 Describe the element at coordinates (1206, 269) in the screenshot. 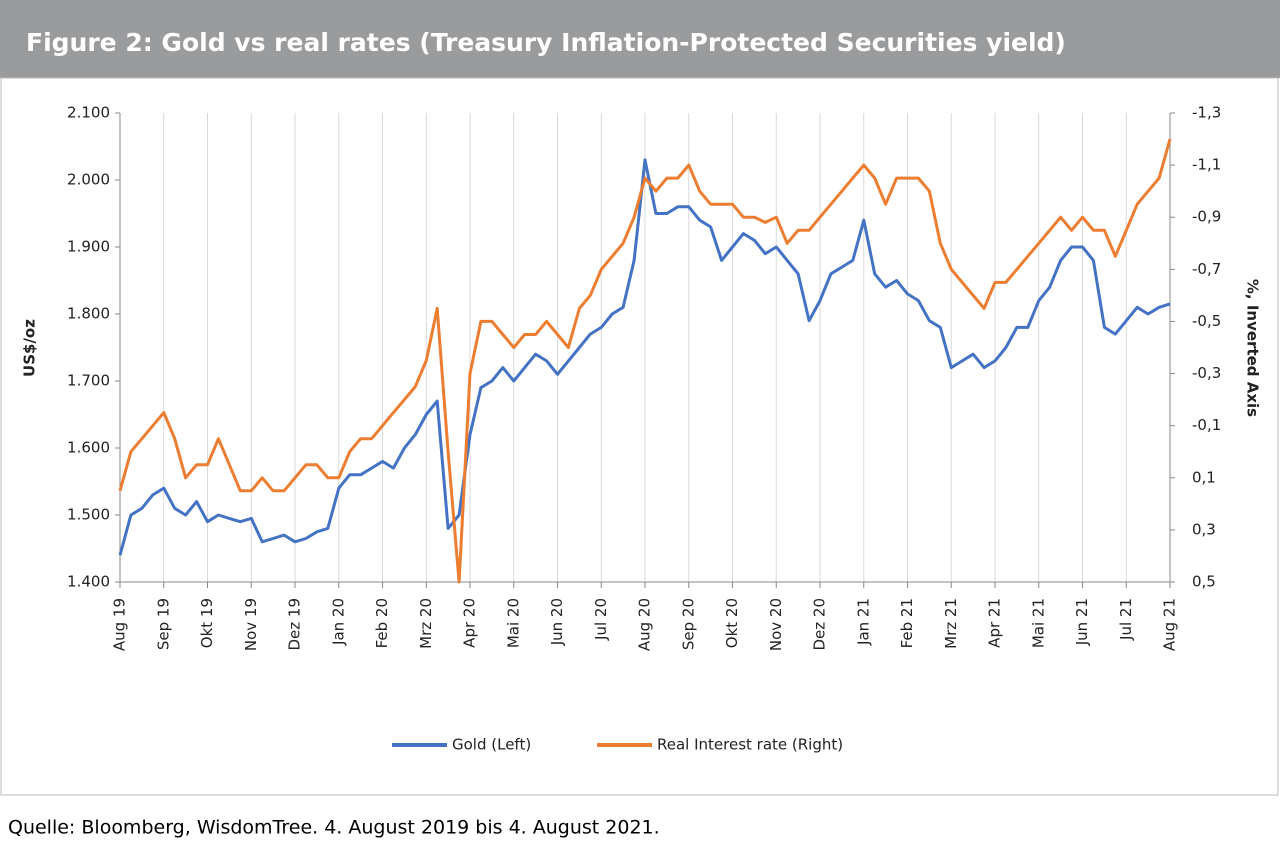

I see `y2-tick-label: -0,7` at that location.